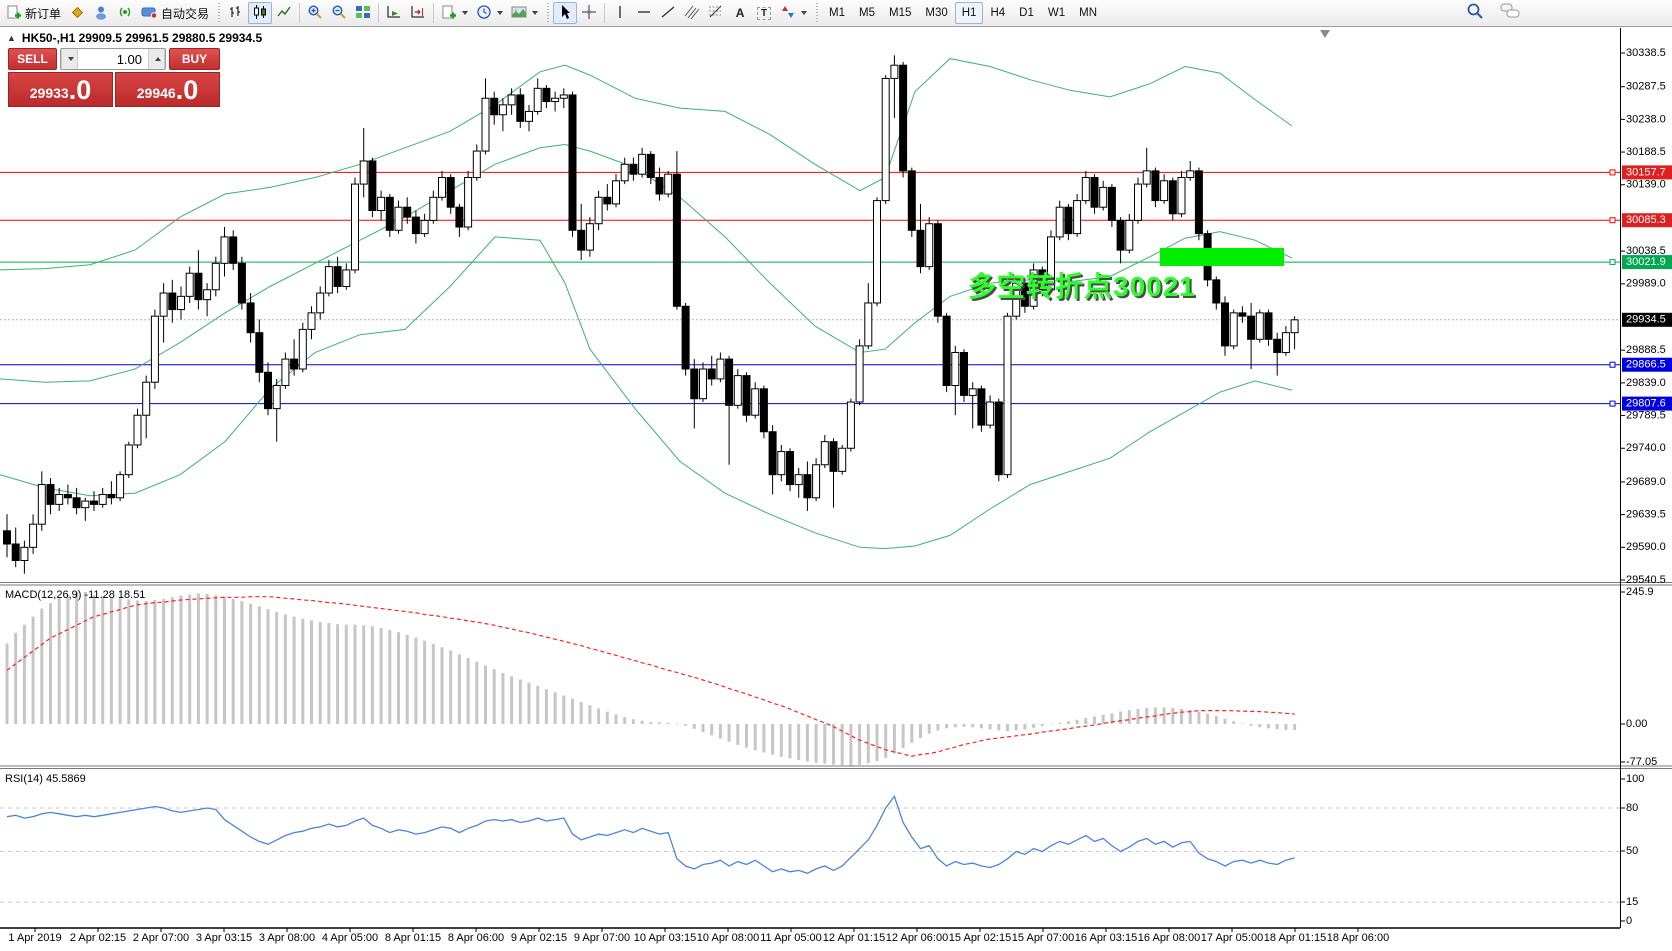  What do you see at coordinates (936, 13) in the screenshot?
I see `tf-button-m30: M30` at bounding box center [936, 13].